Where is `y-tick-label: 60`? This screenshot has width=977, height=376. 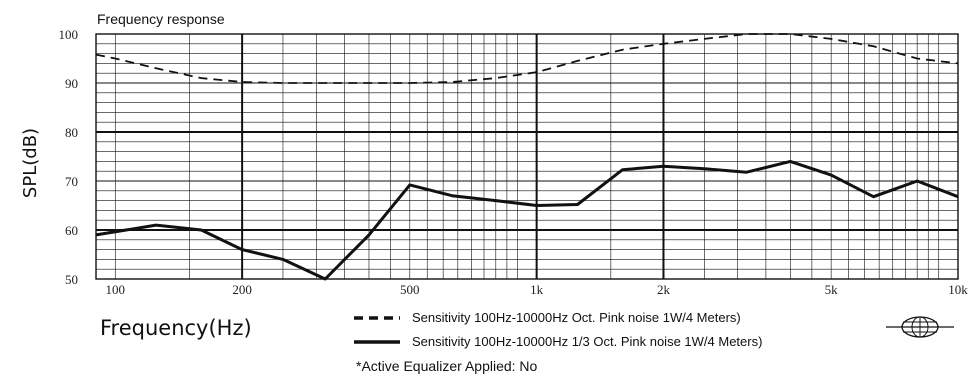 y-tick-label: 60 is located at coordinates (71, 230).